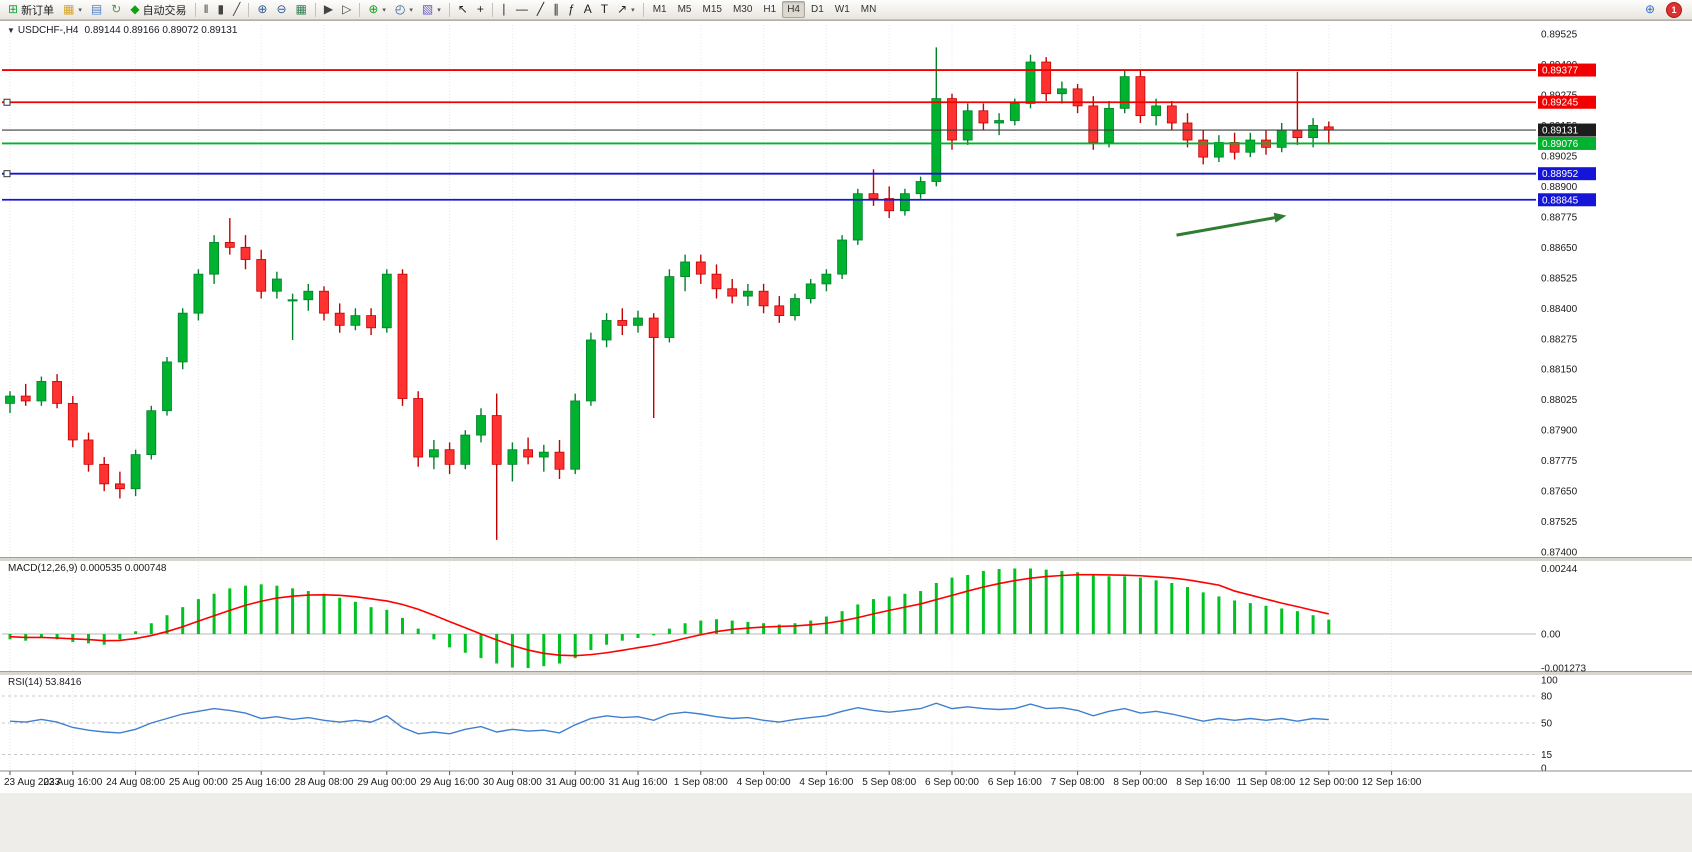 The width and height of the screenshot is (1692, 852). Describe the element at coordinates (793, 9) in the screenshot. I see `timeframe-h4-button: H4` at that location.